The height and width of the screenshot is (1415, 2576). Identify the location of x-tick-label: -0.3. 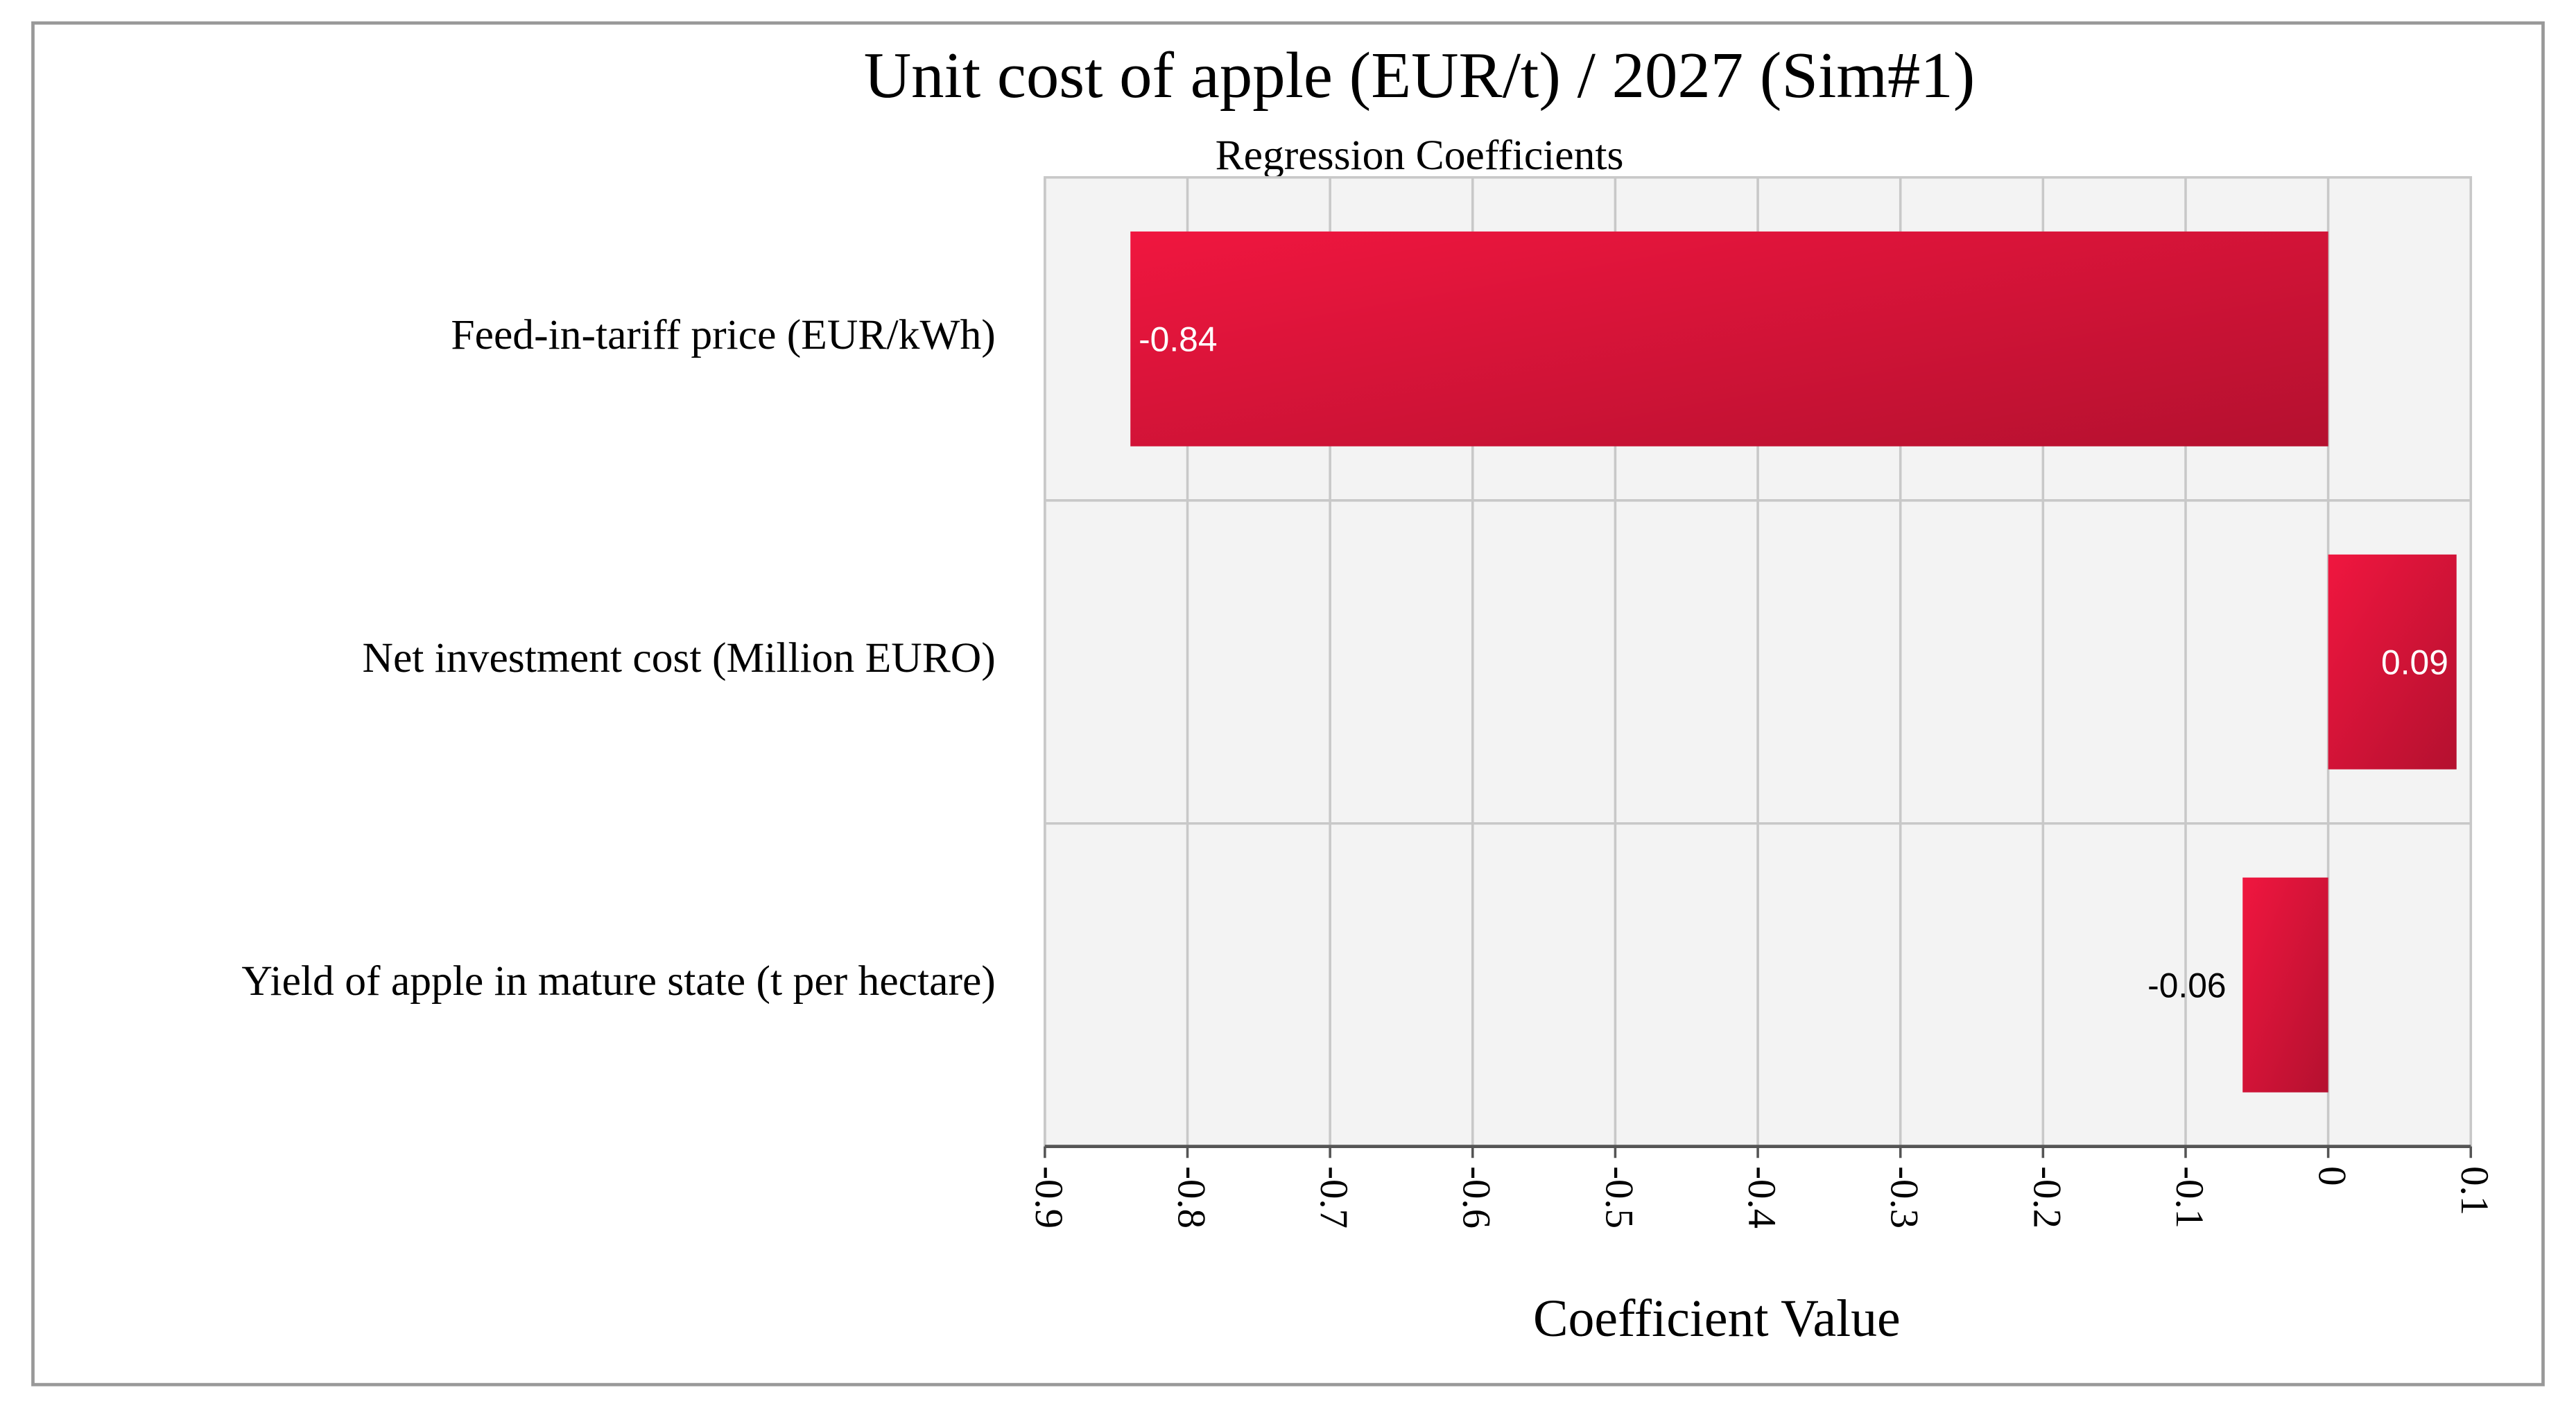
(1904, 1197).